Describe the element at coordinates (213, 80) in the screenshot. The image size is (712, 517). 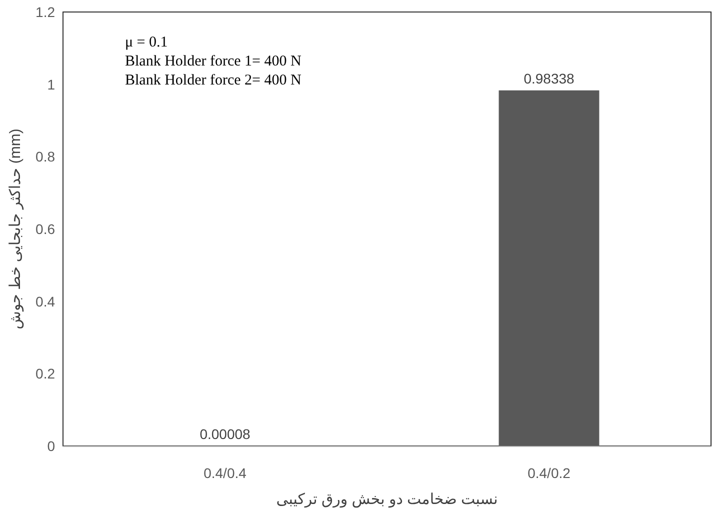
I see `annotation: Blank Holder force 2= 400 N` at that location.